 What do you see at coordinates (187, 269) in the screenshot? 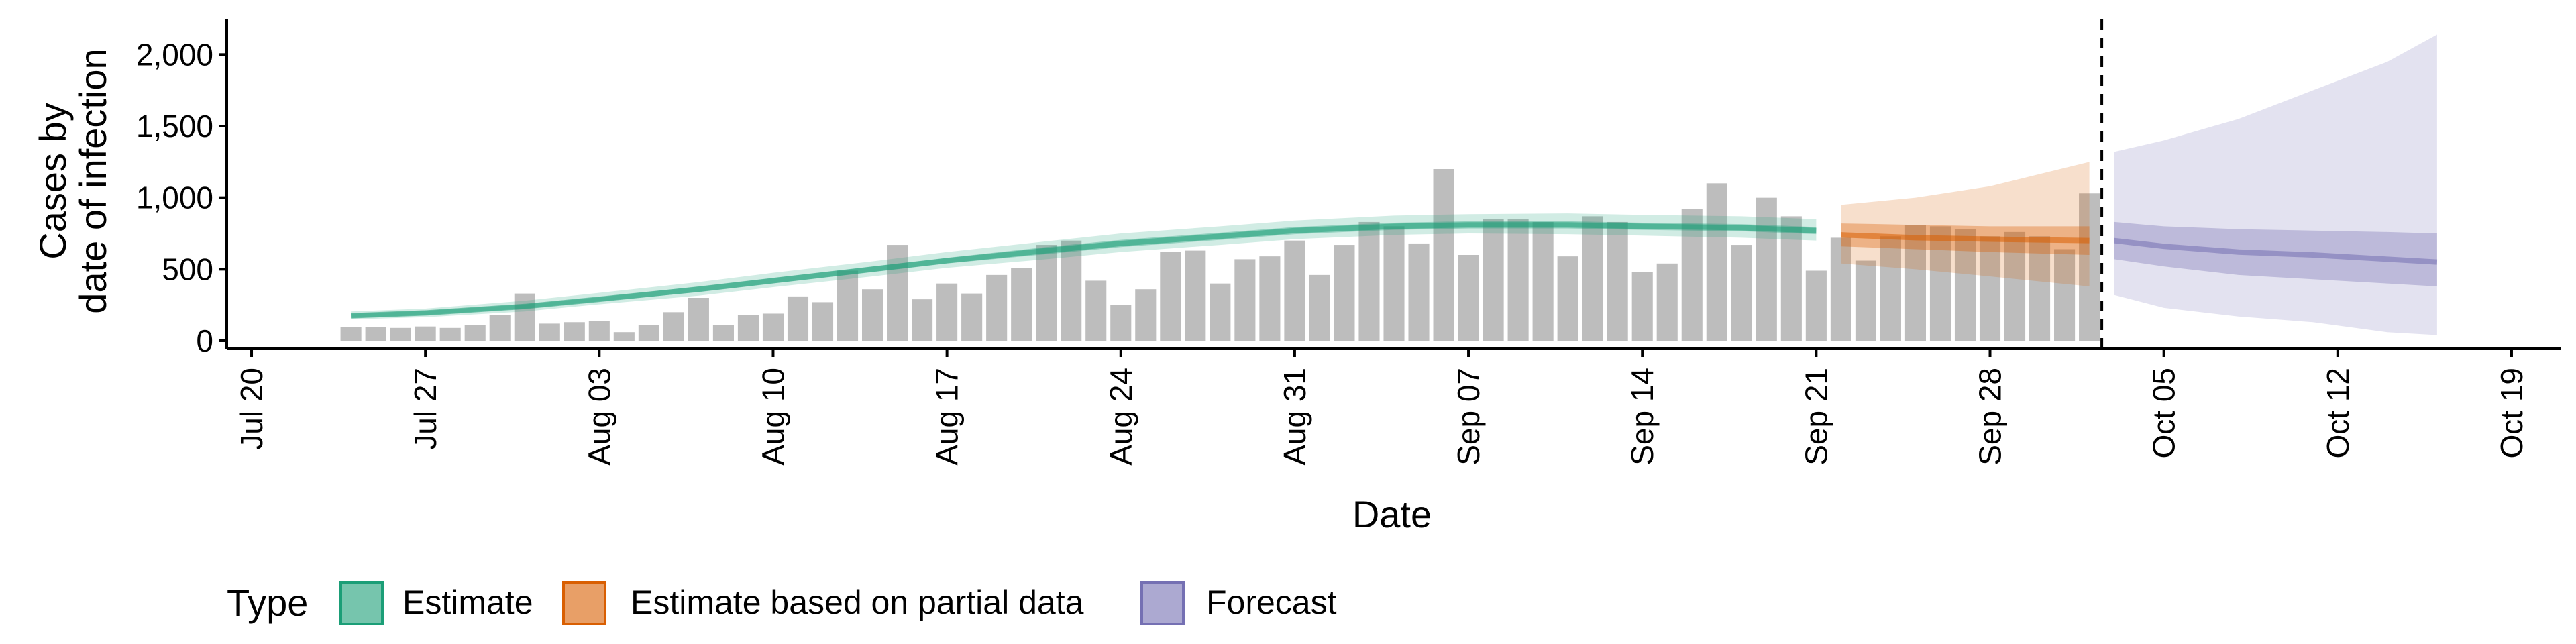
I see `y-tick-label: 500` at bounding box center [187, 269].